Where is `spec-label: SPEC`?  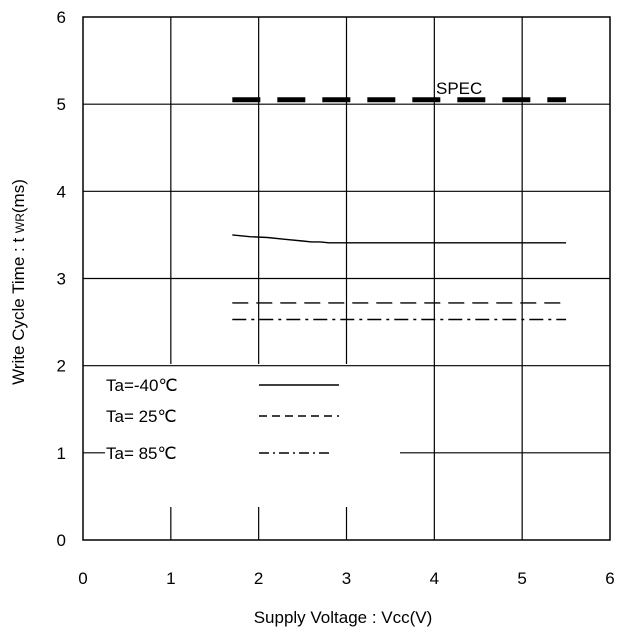
spec-label: SPEC is located at coordinates (459, 88).